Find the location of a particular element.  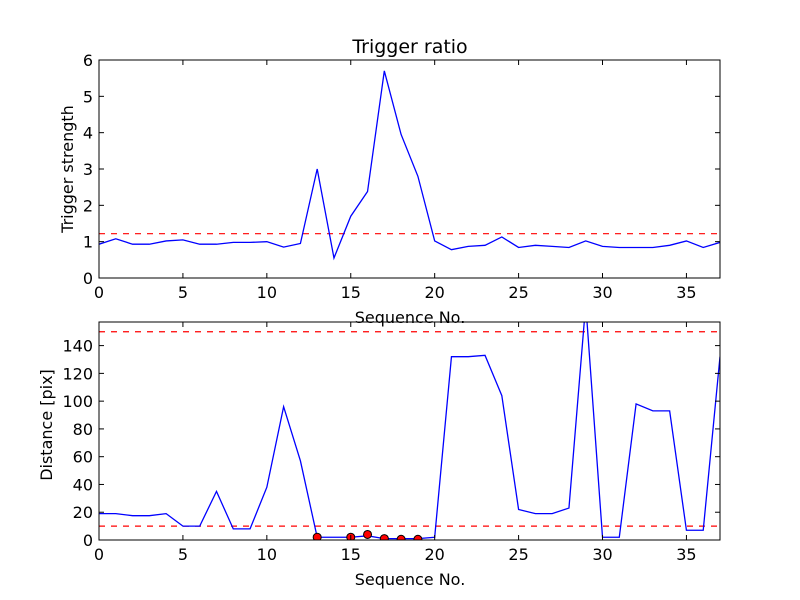

distance-x-tick-label: 15 is located at coordinates (351, 554).